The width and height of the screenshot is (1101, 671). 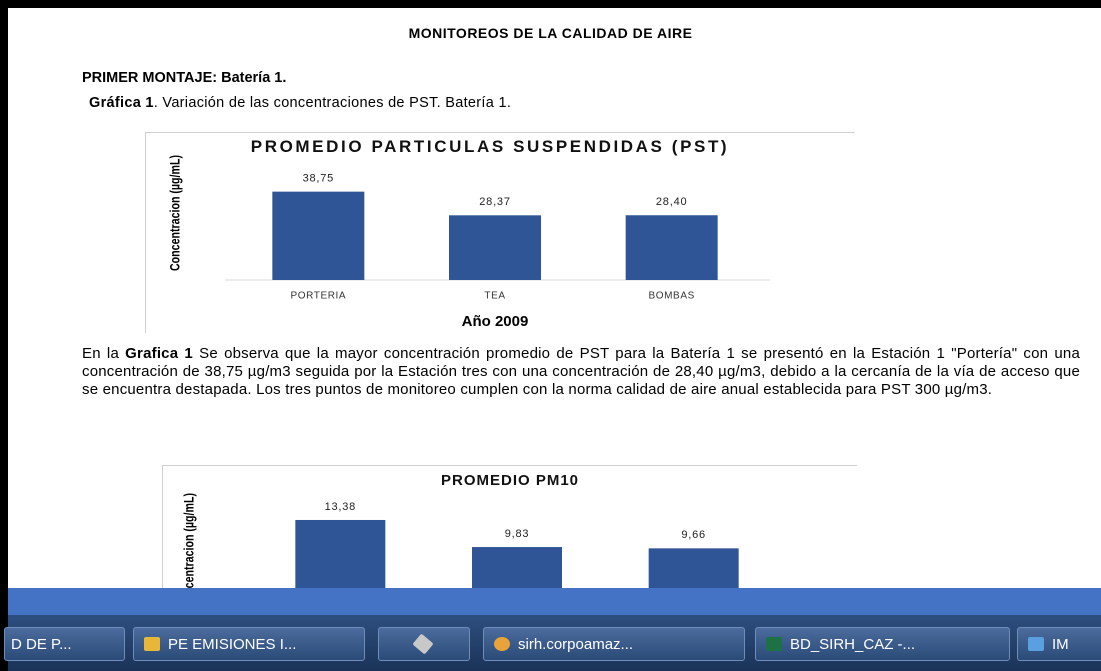 I want to click on task-button, so click(x=424, y=644).